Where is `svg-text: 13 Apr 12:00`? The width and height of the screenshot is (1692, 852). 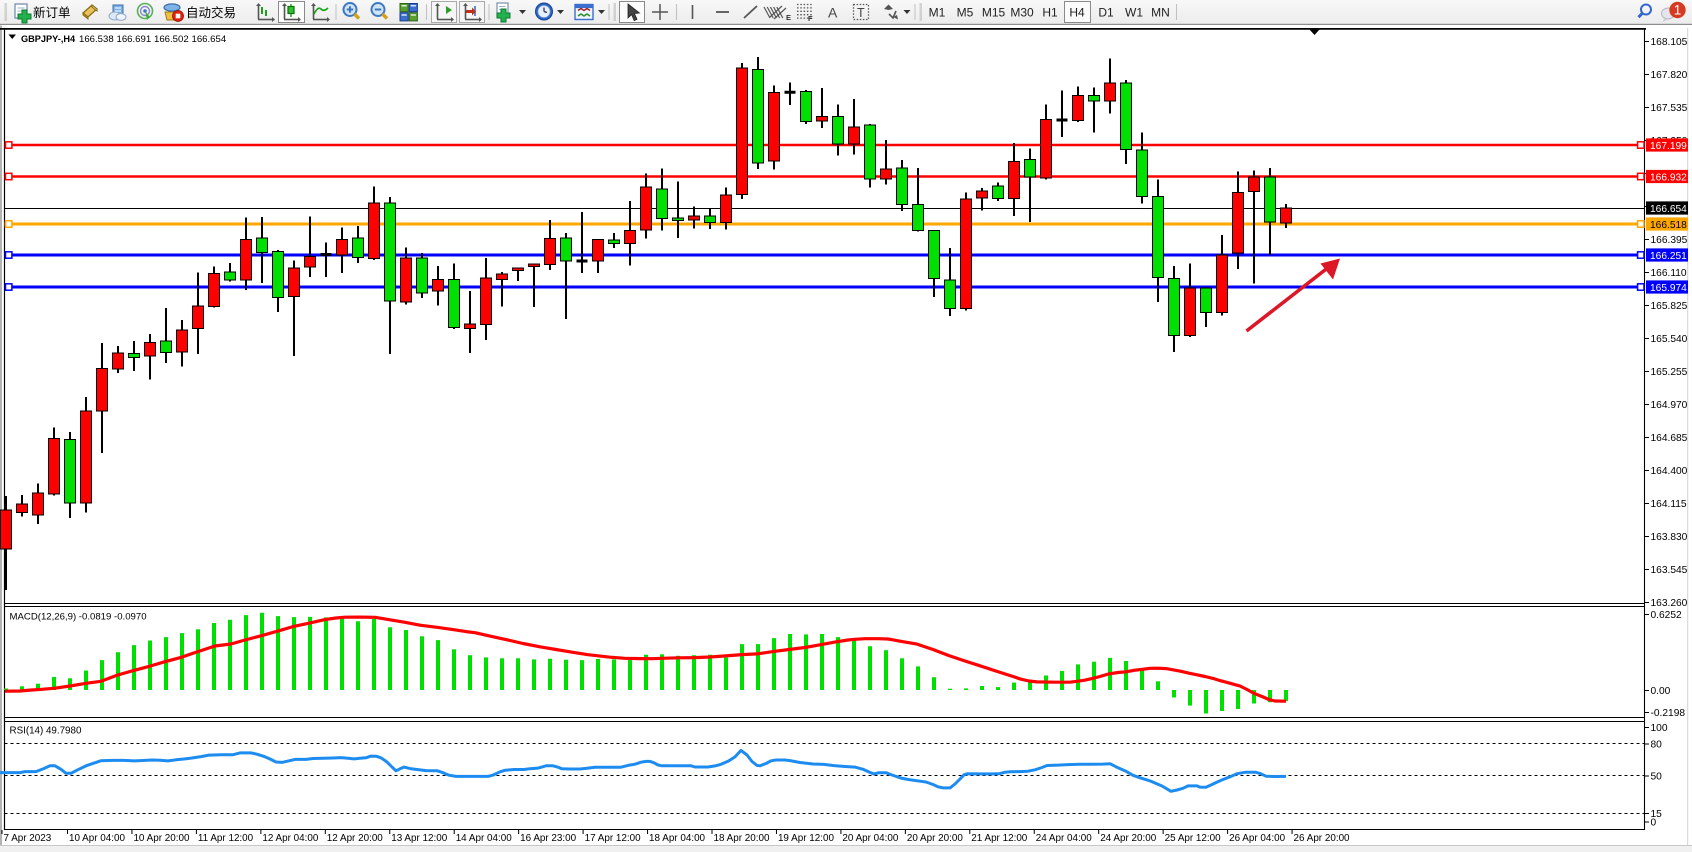 svg-text: 13 Apr 12:00 is located at coordinates (419, 838).